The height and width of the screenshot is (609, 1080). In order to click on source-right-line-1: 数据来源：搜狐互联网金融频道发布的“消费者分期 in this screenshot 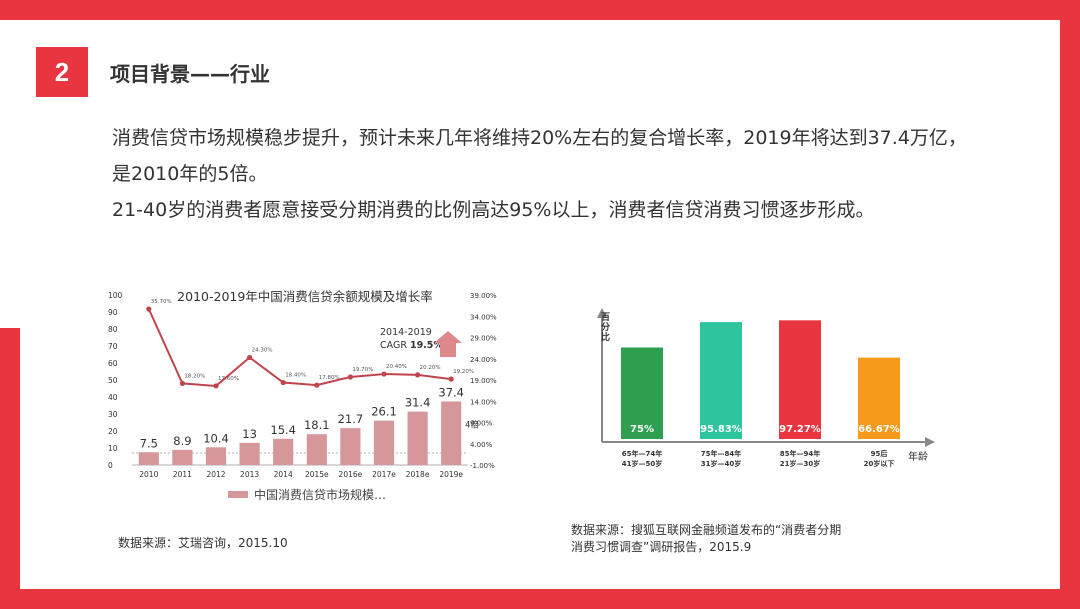, I will do `click(706, 530)`.